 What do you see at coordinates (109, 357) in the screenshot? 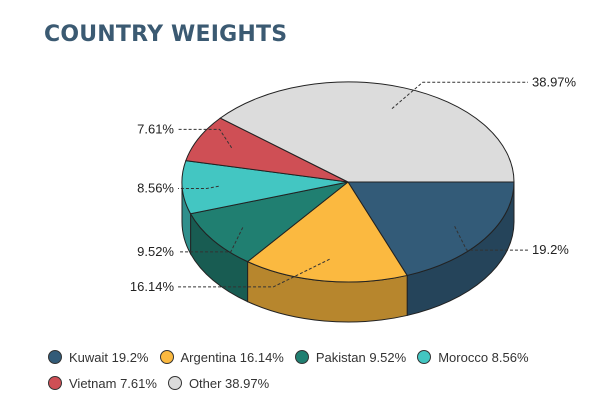
I see `legend-label: Kuwait 19.2%` at bounding box center [109, 357].